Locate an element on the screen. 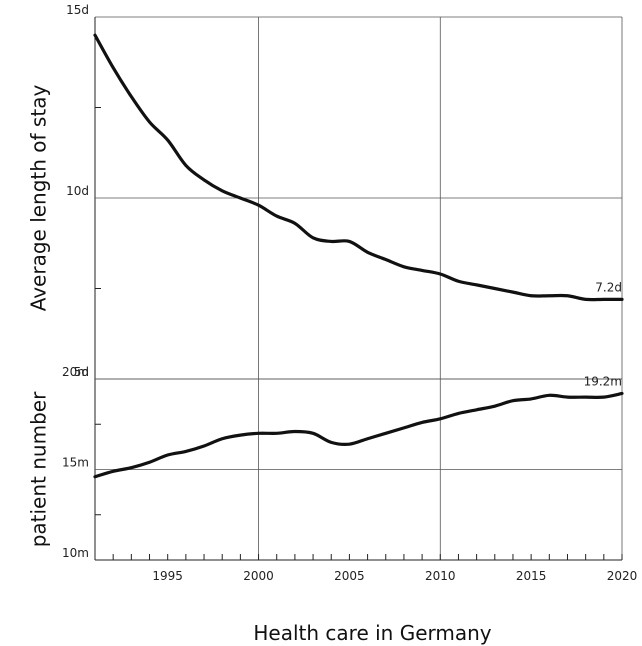  y-tick-label-0-0: 15d is located at coordinates (77, 10).